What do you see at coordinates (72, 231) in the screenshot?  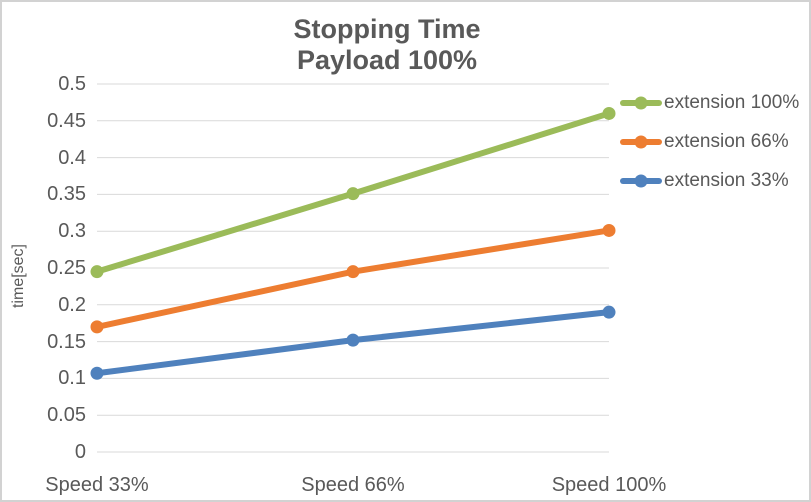 I see `y-tick-label: 0.3` at bounding box center [72, 231].